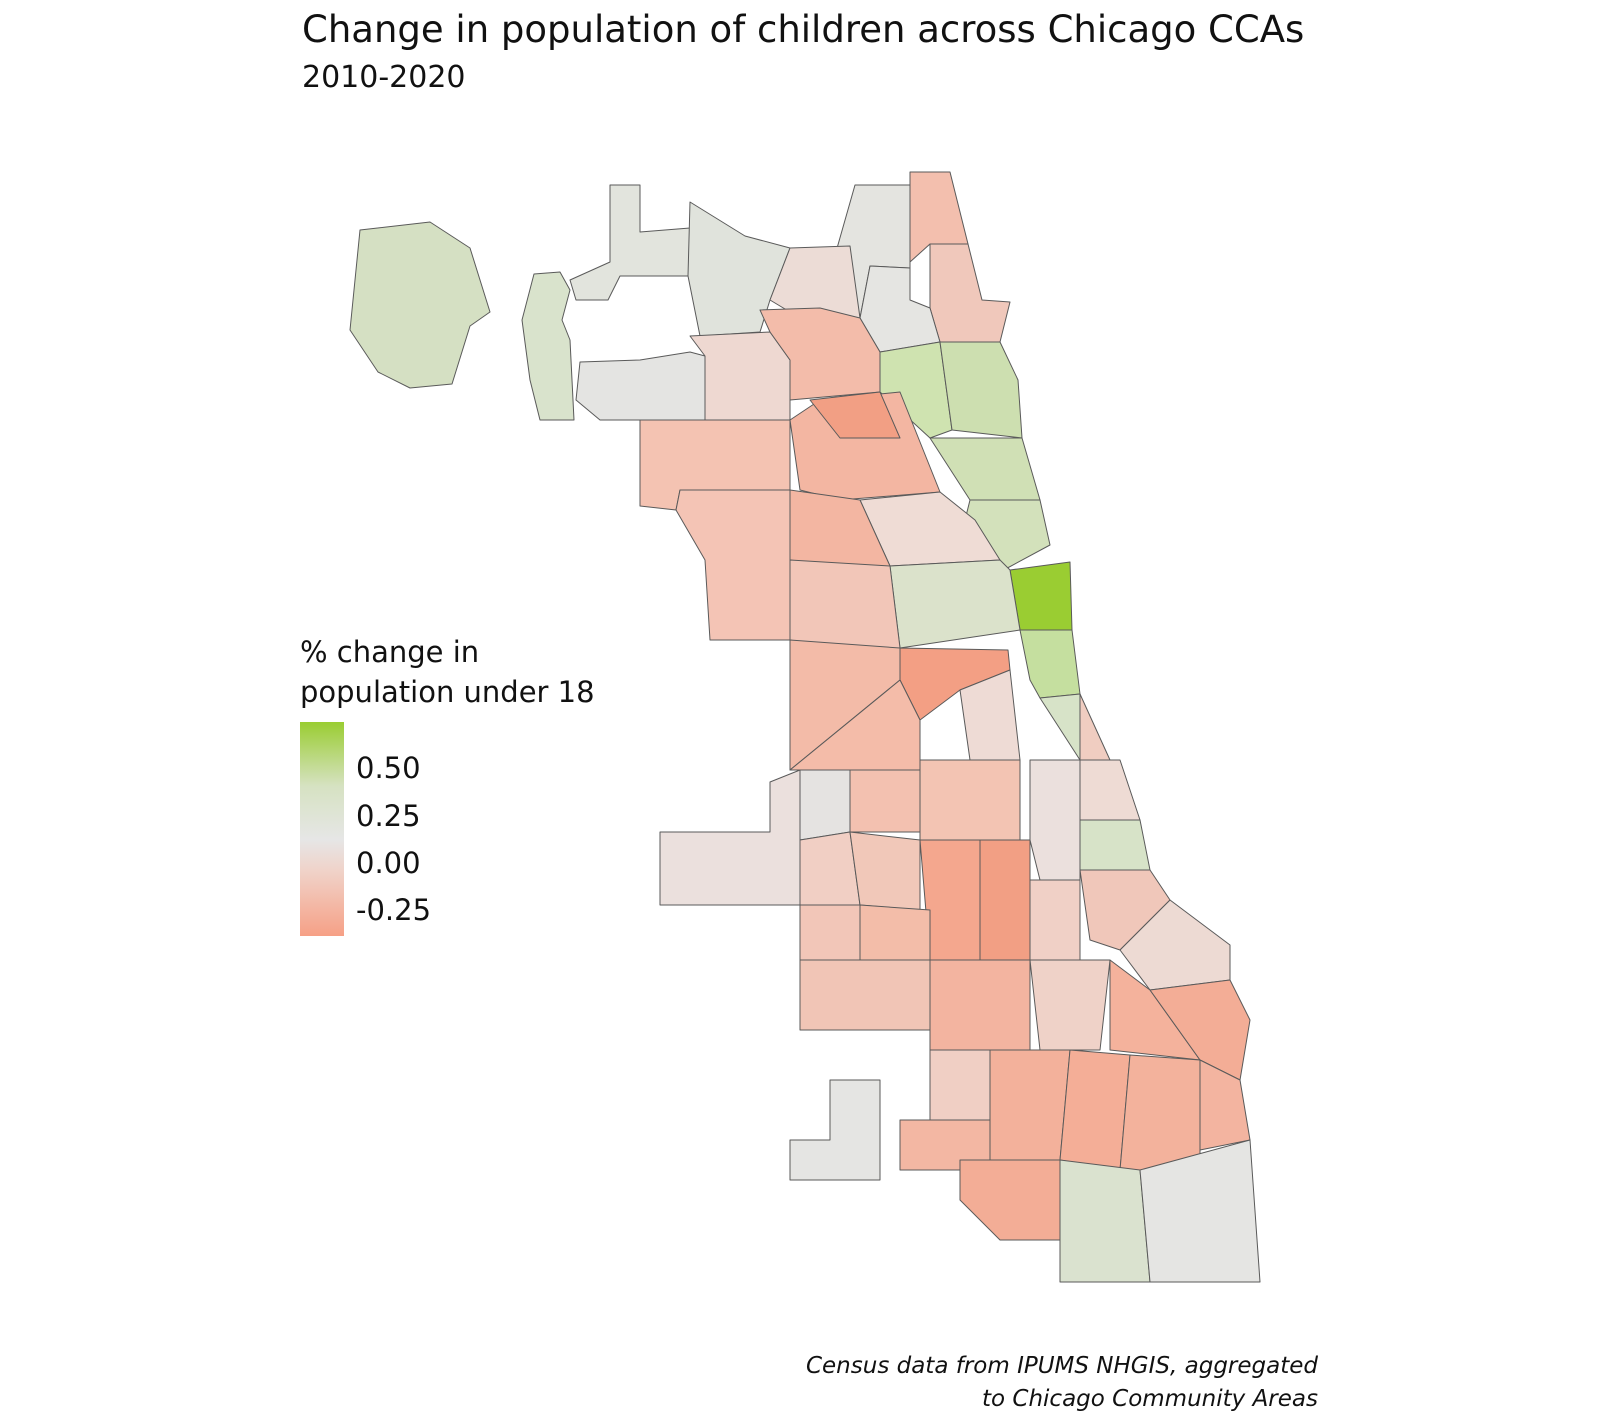 The image size is (1600, 1422). What do you see at coordinates (635, 242) in the screenshot?
I see `cca-edison-park` at bounding box center [635, 242].